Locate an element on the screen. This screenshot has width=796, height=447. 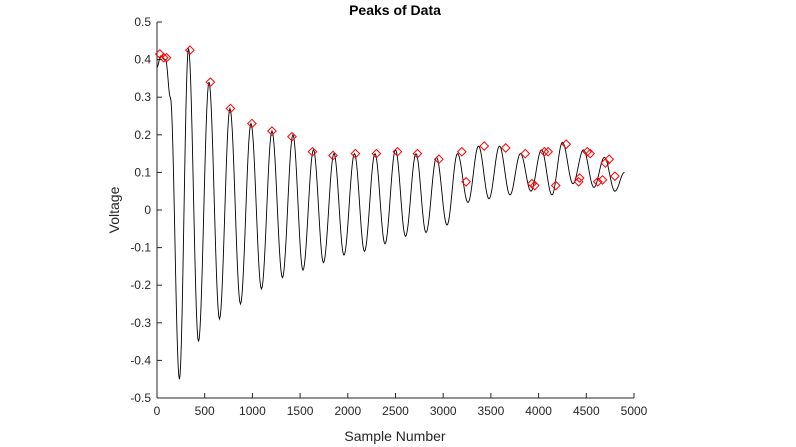
y-tick-label: -0.5 is located at coordinates (140, 398).